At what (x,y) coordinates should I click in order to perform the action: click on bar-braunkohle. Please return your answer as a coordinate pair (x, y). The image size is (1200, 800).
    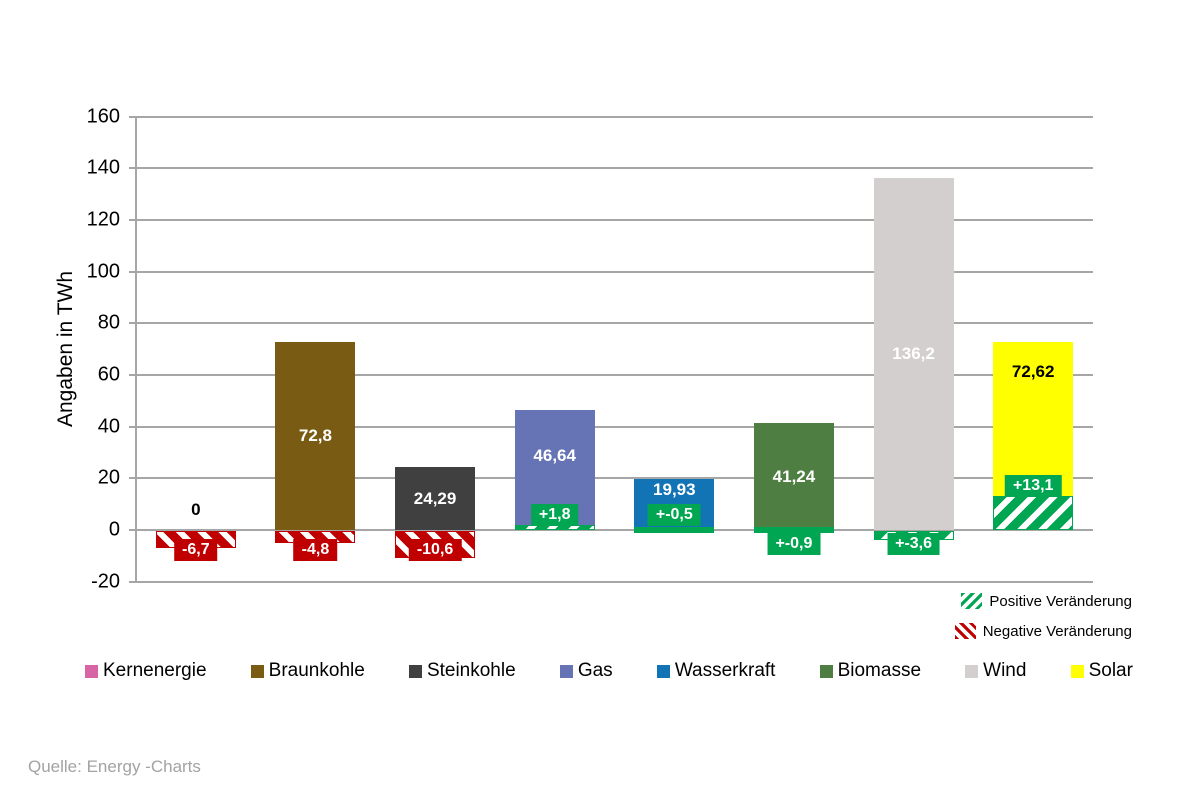
    Looking at the image, I should click on (315, 435).